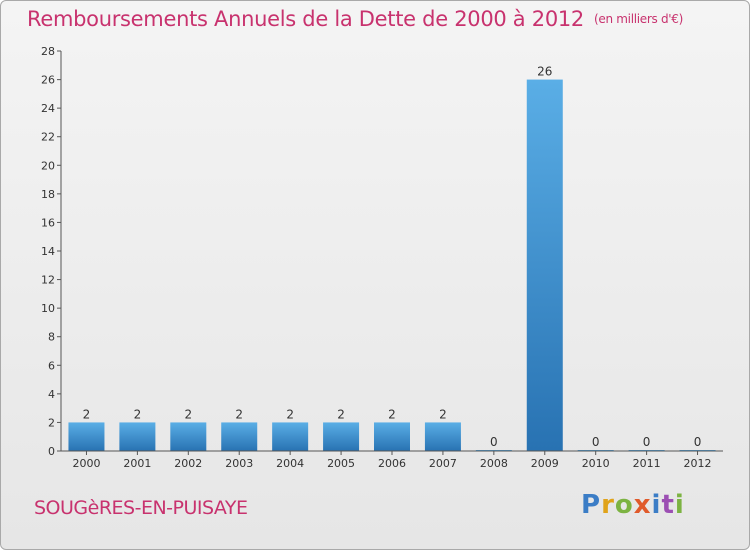 This screenshot has height=550, width=750. What do you see at coordinates (137, 436) in the screenshot?
I see `bar-2001` at bounding box center [137, 436].